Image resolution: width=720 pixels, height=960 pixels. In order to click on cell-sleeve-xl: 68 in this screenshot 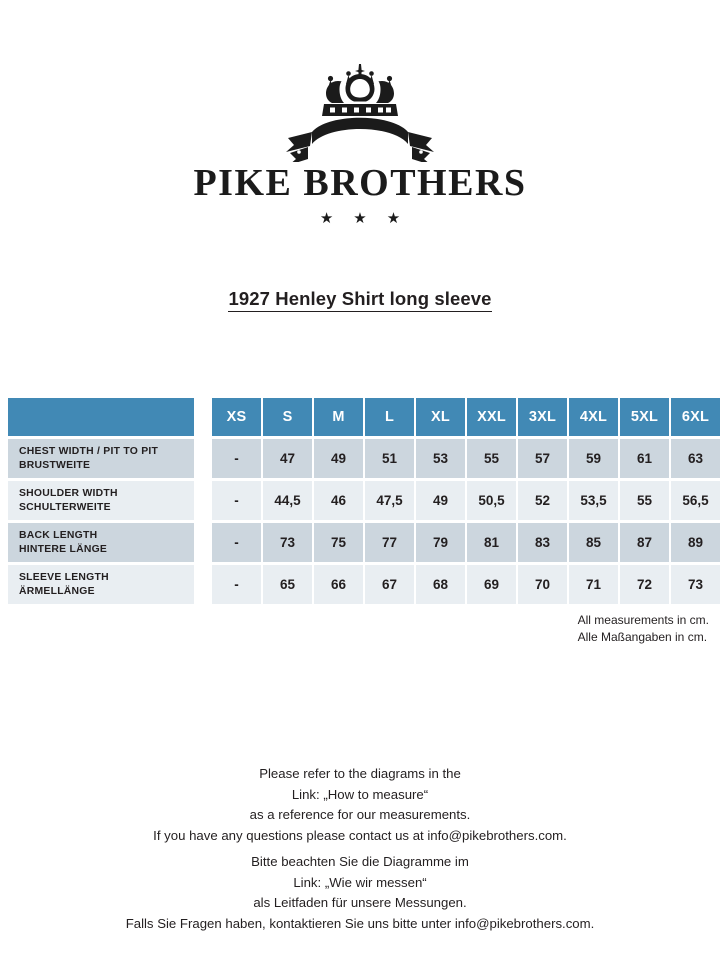, I will do `click(441, 584)`.